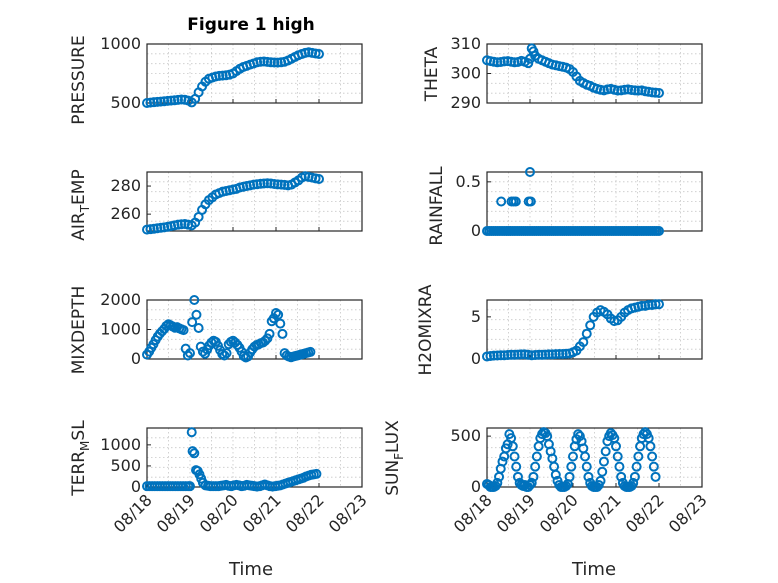 The width and height of the screenshot is (778, 583). Describe the element at coordinates (559, 513) in the screenshot. I see `sun-flux-xtick-label: 08/20` at that location.